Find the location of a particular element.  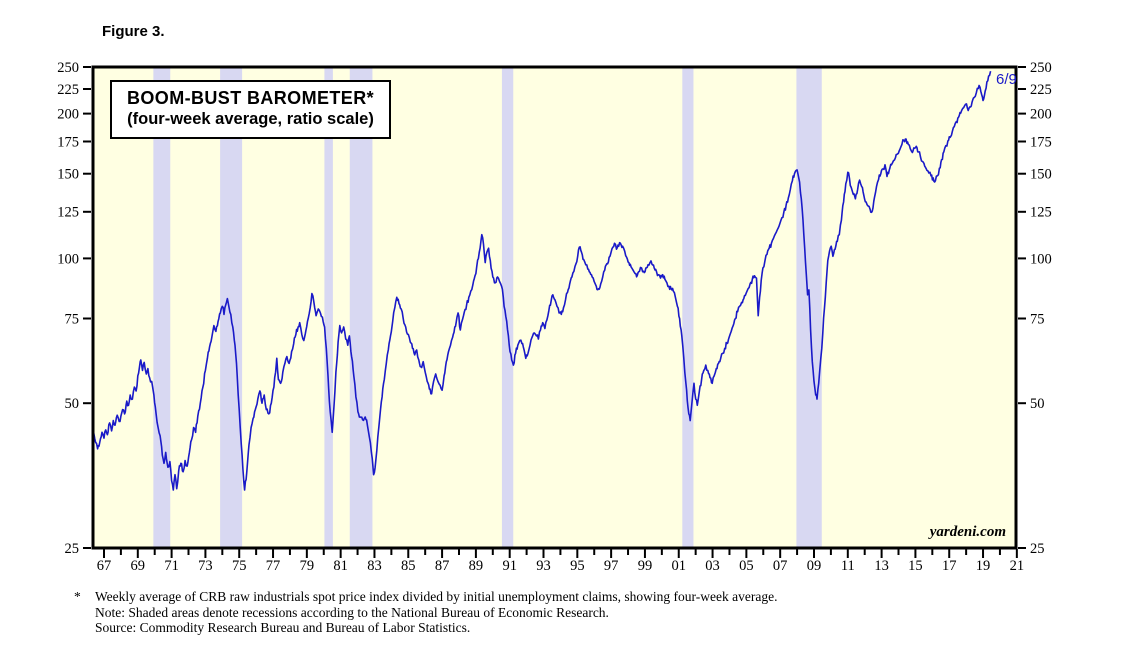

y-axis-label-right: 75 is located at coordinates (1037, 319).